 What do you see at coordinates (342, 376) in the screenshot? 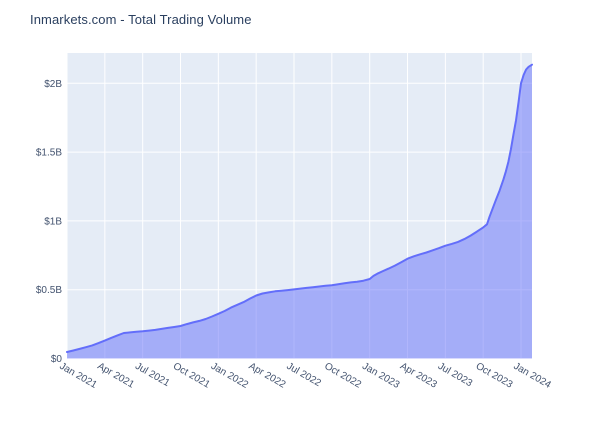
I see `x-tick-label: Oct 2022` at bounding box center [342, 376].